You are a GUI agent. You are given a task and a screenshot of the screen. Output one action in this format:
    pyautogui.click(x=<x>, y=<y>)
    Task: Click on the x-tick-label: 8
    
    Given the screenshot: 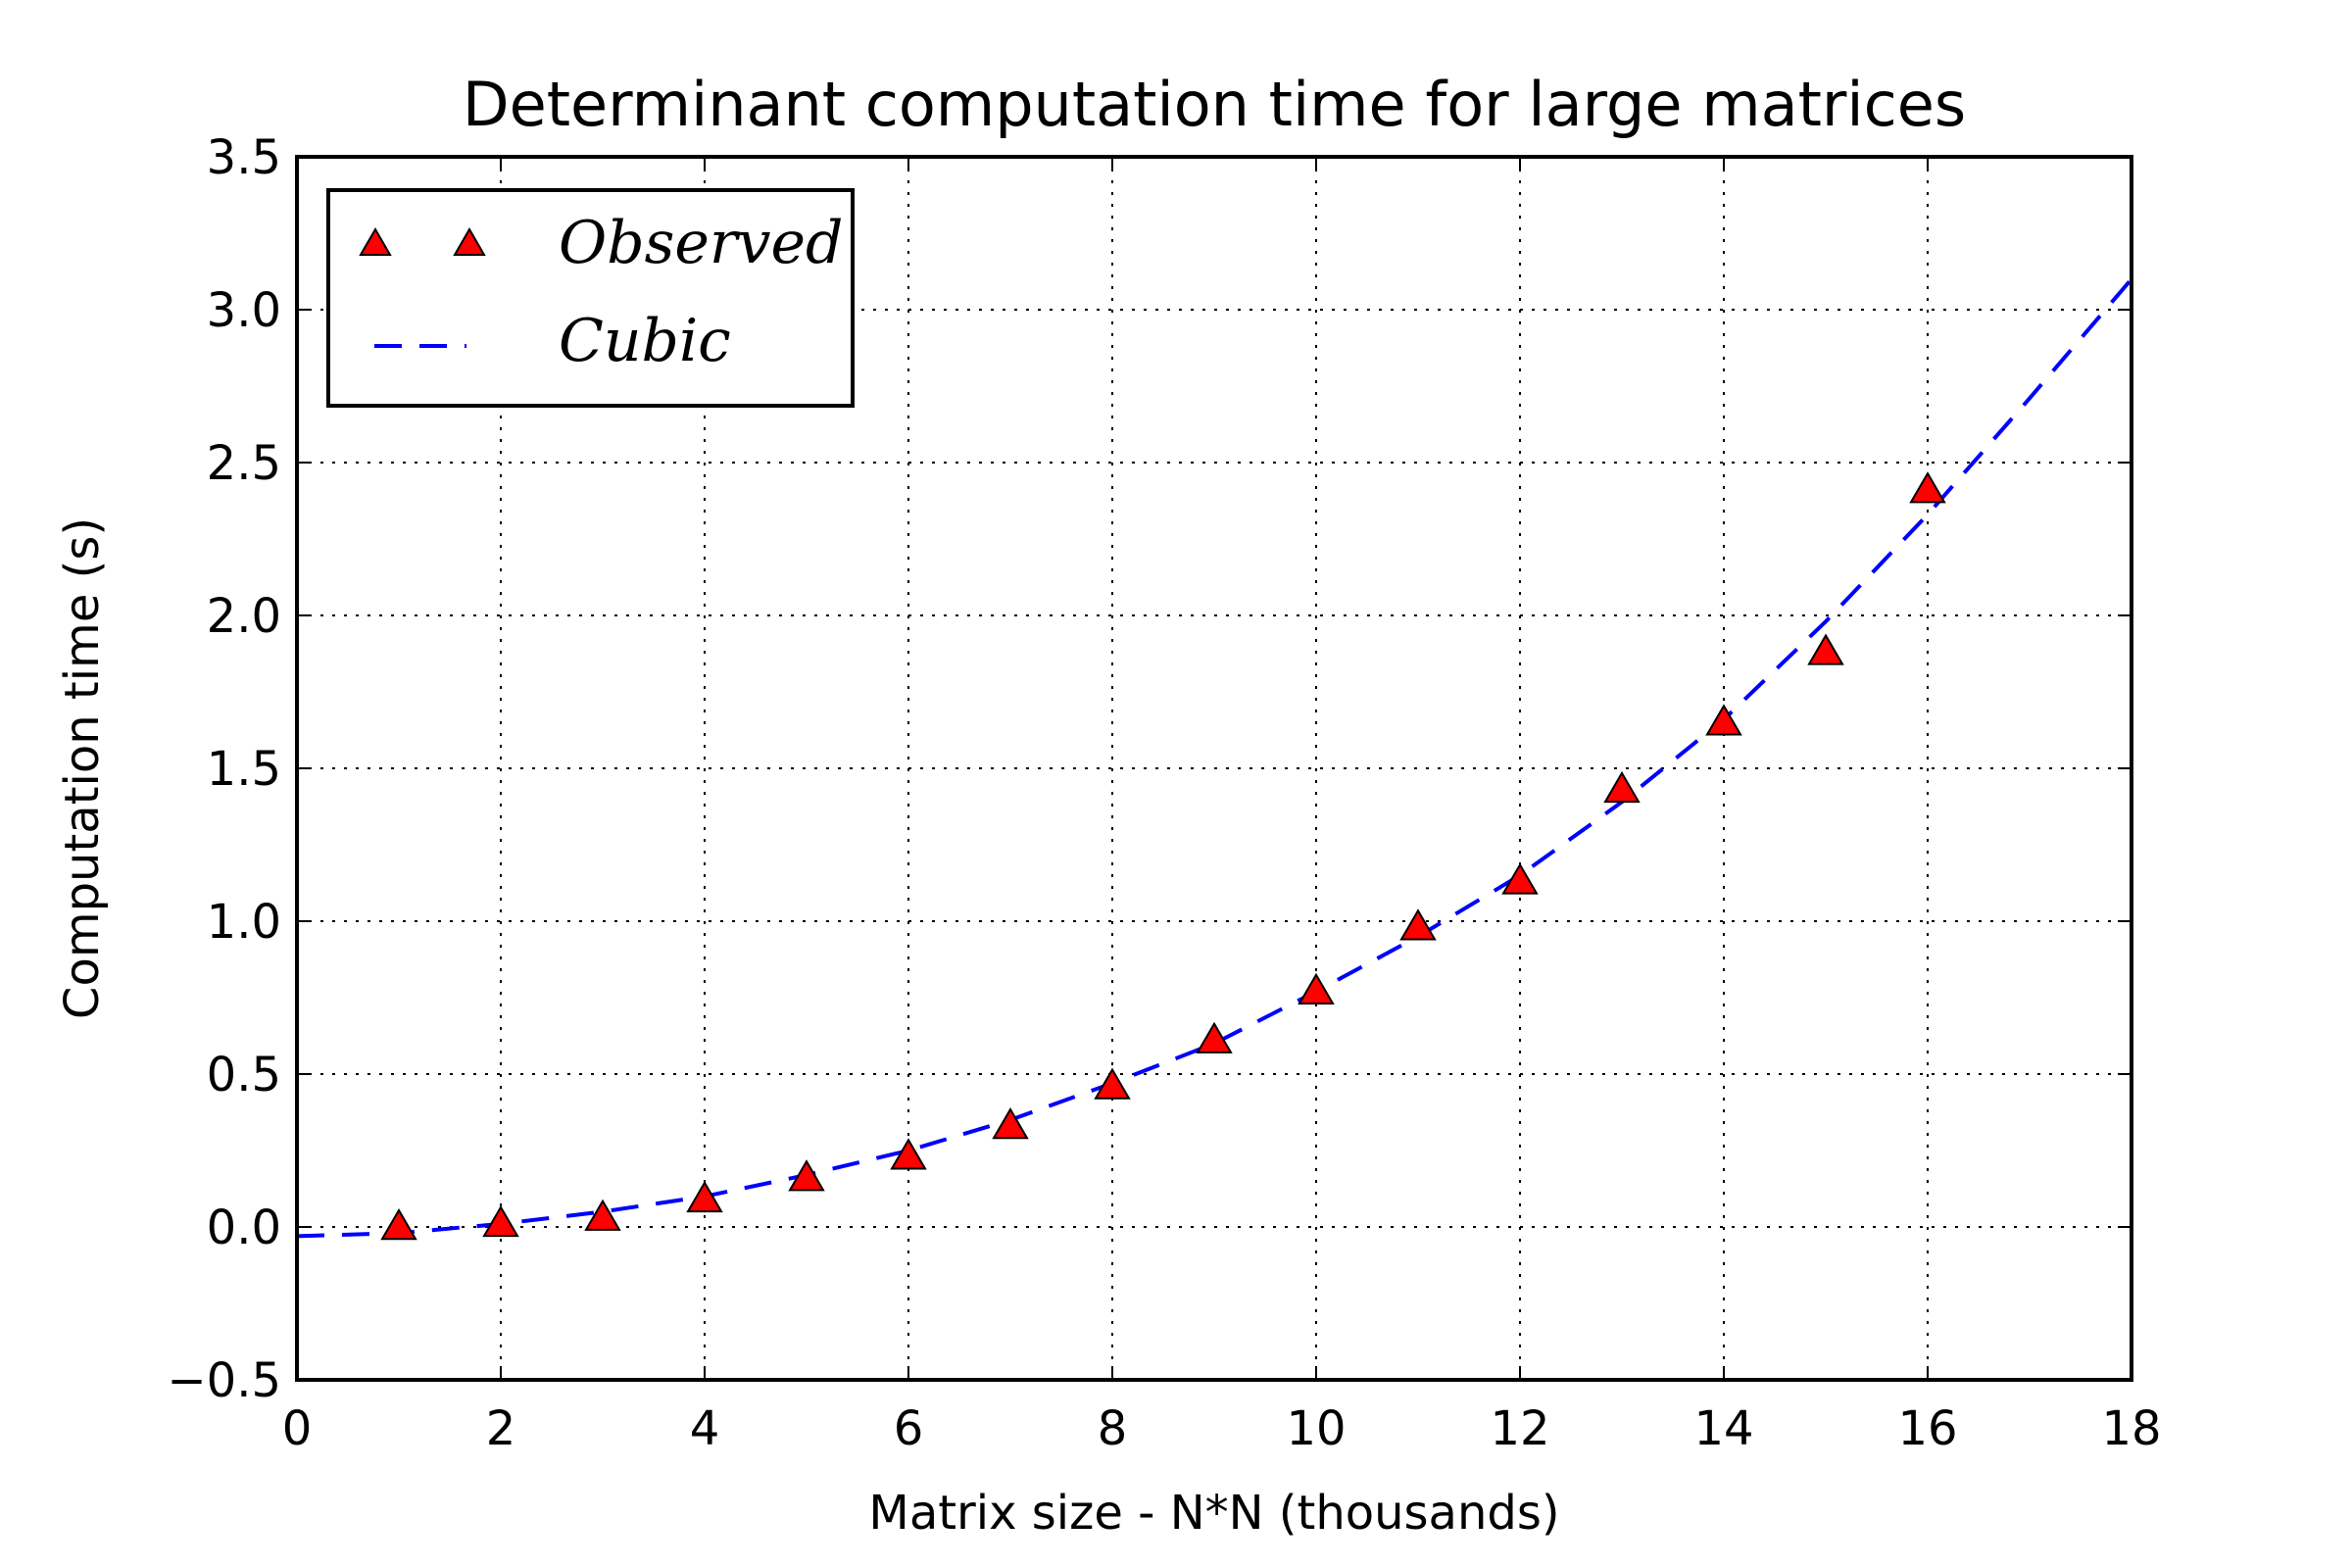 What is the action you would take?
    pyautogui.click(x=1113, y=1428)
    